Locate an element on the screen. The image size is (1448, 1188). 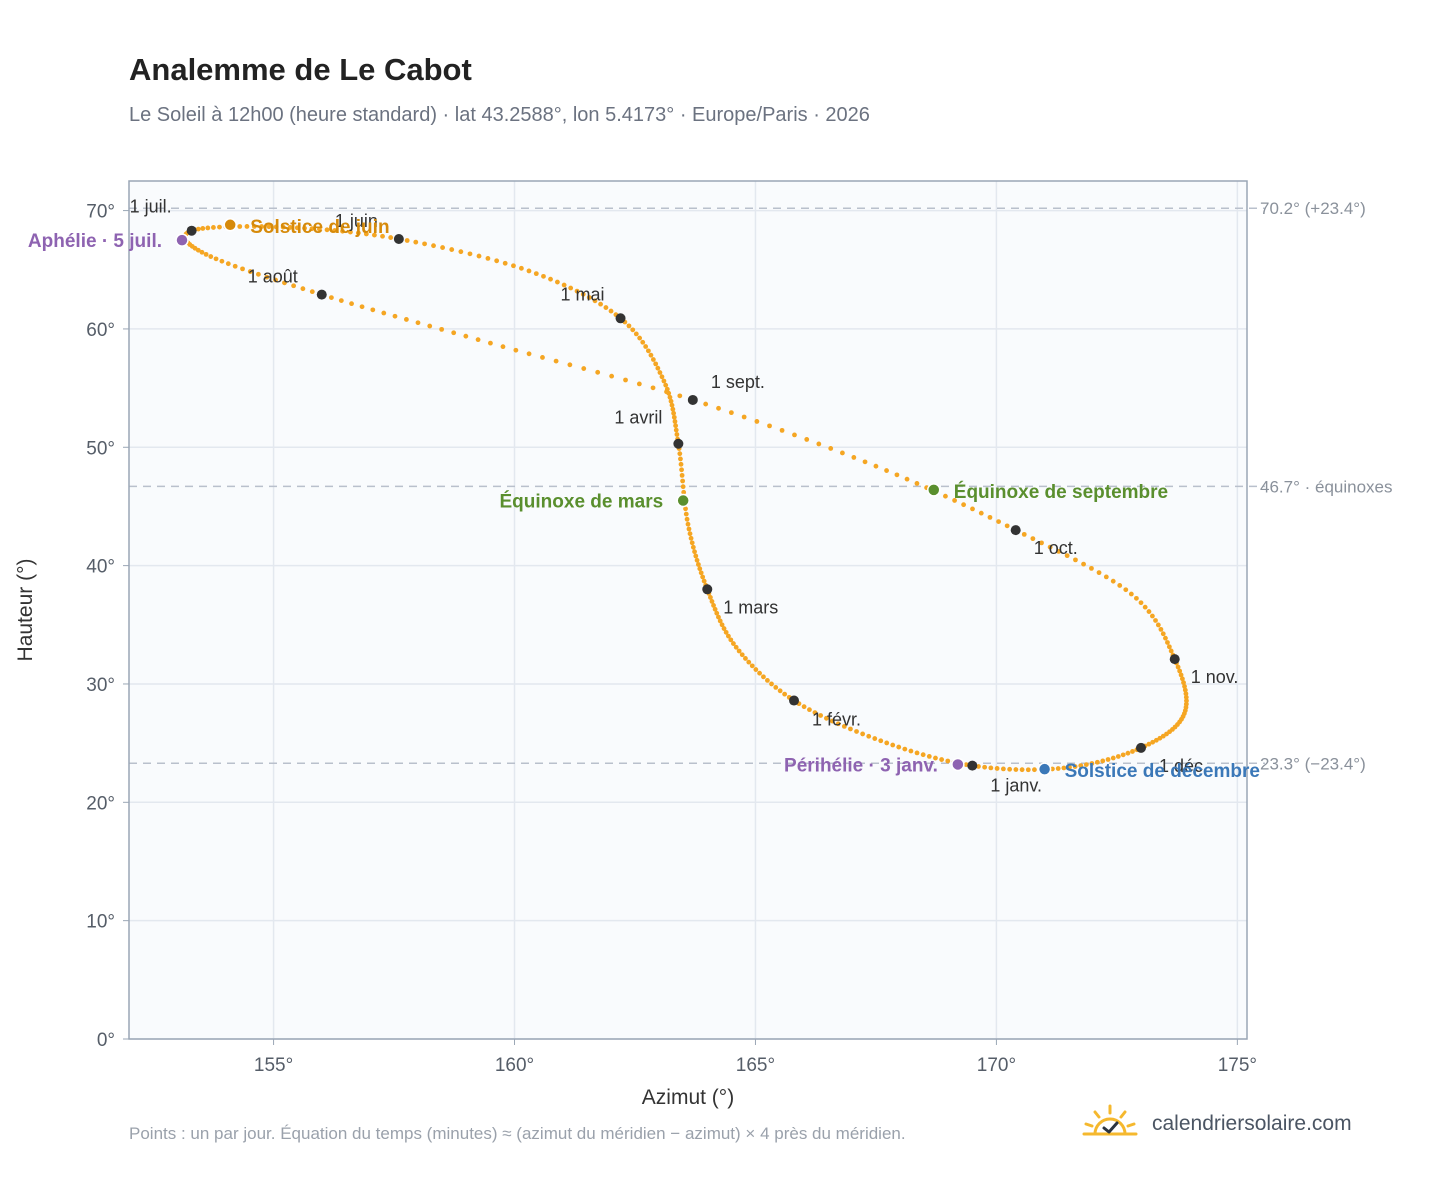
reference-line-label: 70.2° (+23.4°) is located at coordinates (1313, 208).